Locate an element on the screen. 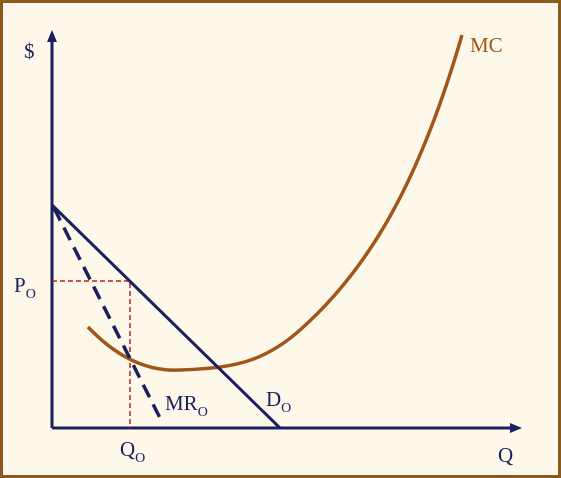 This screenshot has height=478, width=561. price-main: P is located at coordinates (20, 285).